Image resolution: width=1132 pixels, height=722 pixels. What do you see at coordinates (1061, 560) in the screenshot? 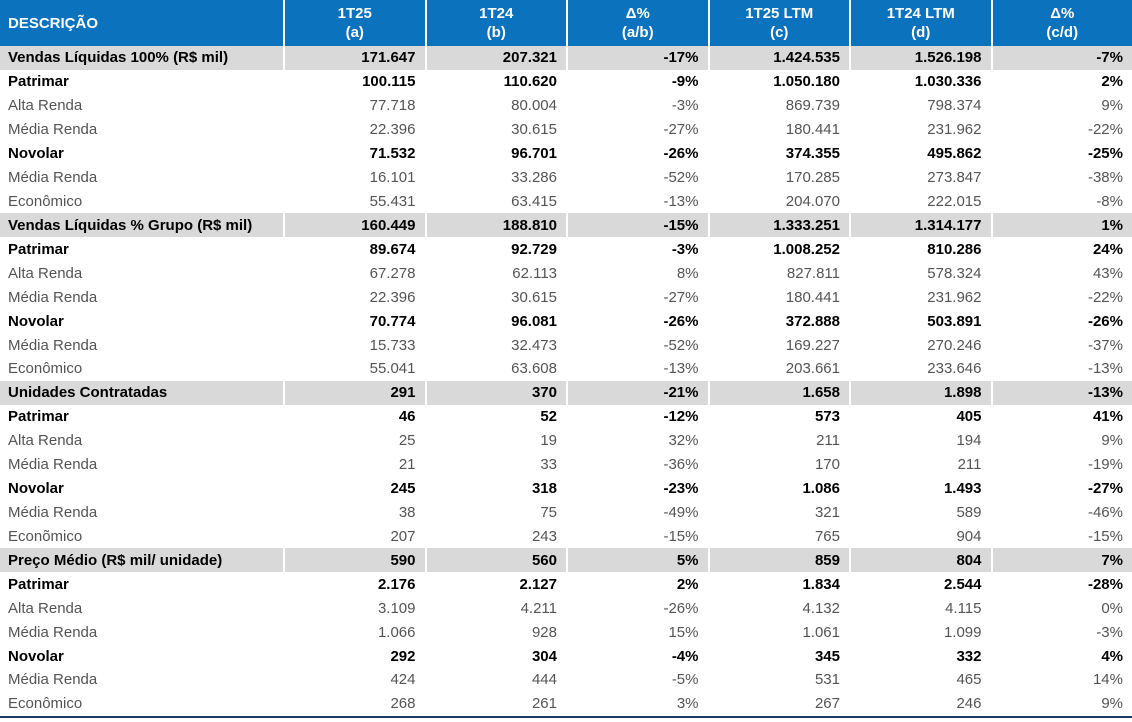
I see `cell-value: 7%` at bounding box center [1061, 560].